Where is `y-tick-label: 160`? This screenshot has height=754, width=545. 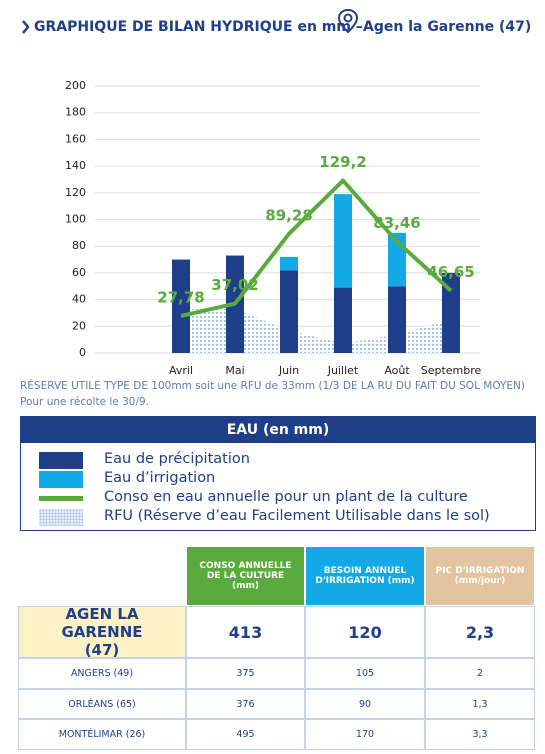
y-tick-label: 160 is located at coordinates (75, 138).